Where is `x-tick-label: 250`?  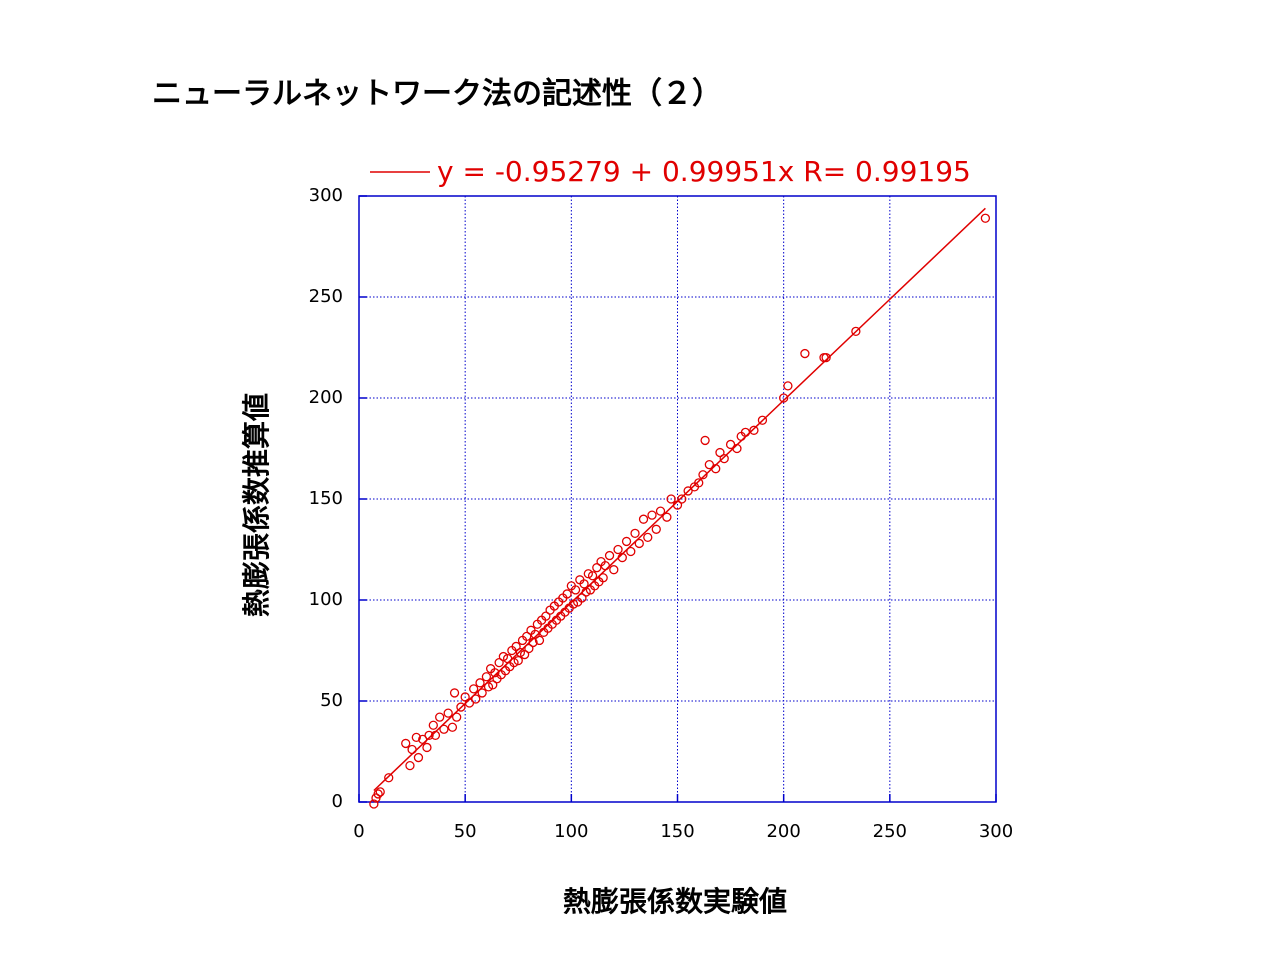 x-tick-label: 250 is located at coordinates (890, 831).